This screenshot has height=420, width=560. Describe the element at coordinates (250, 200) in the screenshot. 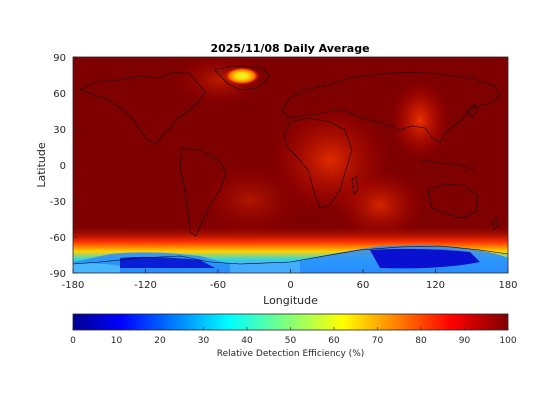

I see `south-atlantic-warm-region` at that location.